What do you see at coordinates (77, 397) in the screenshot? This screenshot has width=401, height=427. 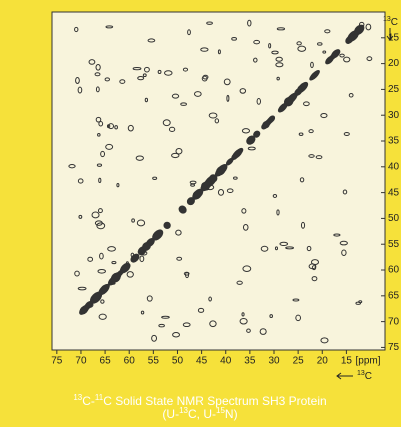 I see `caption-part: 13` at bounding box center [77, 397].